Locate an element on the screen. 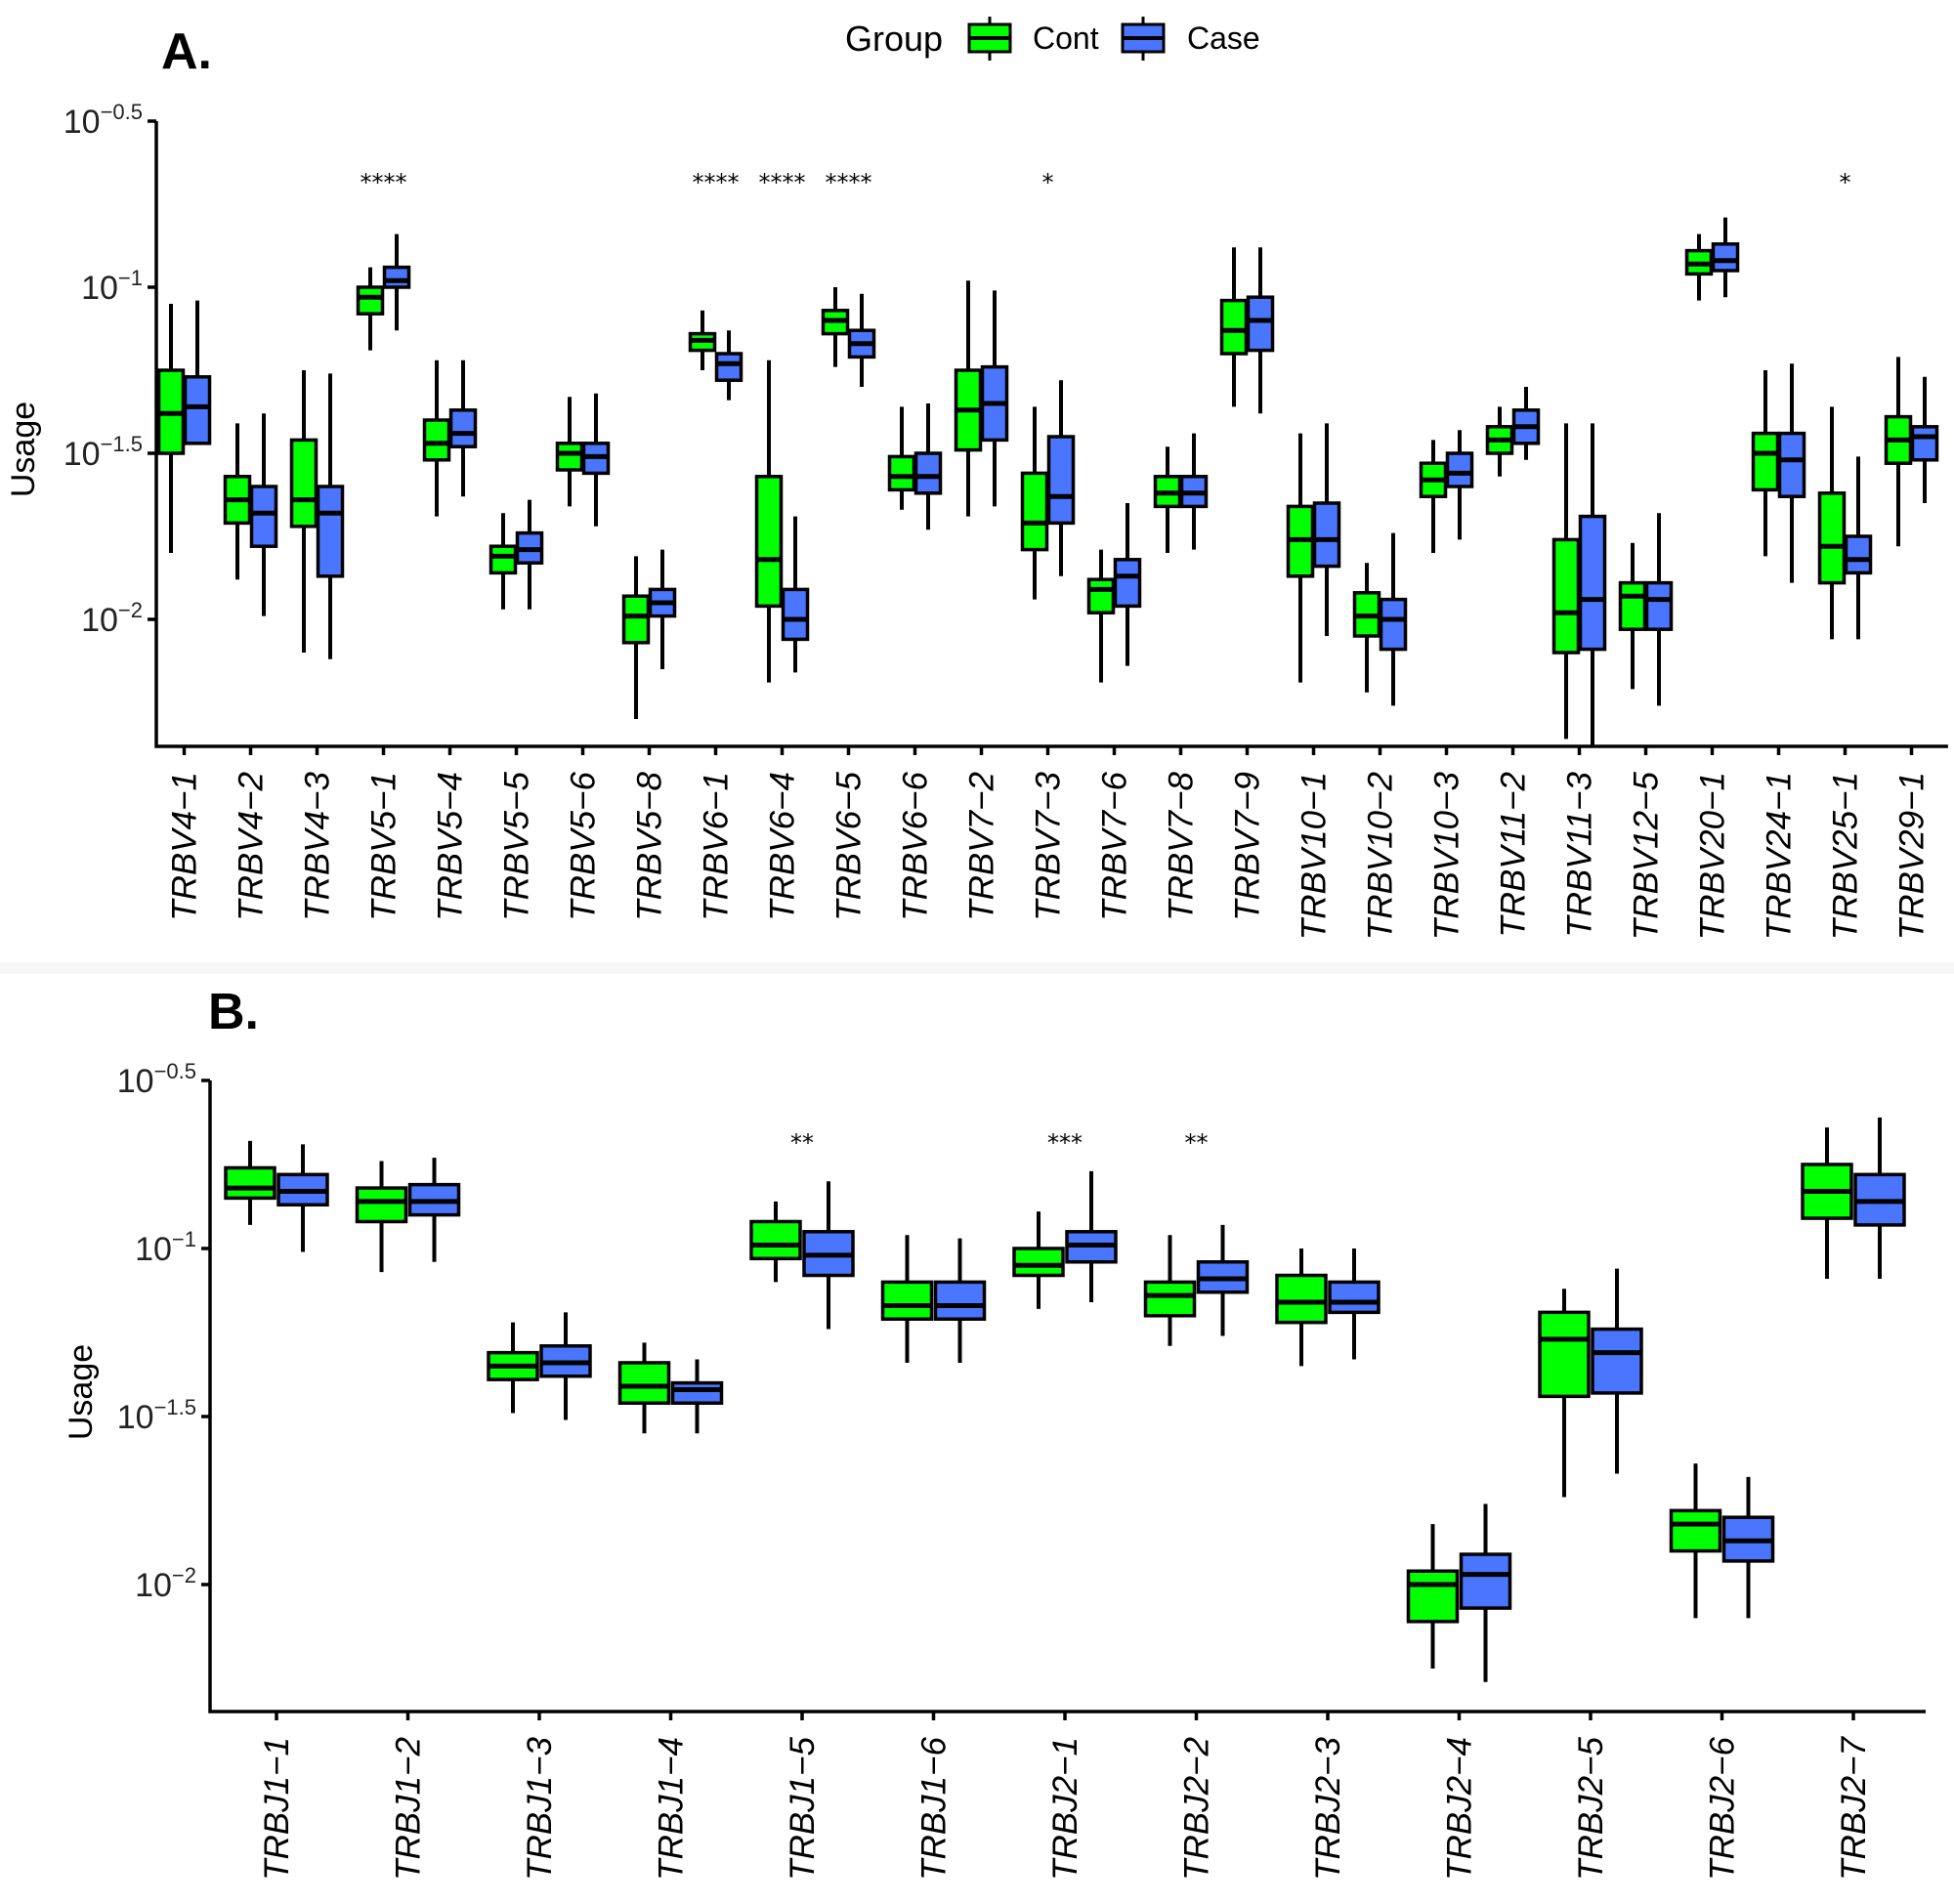 The width and height of the screenshot is (1954, 1904). legend-item-case: Case is located at coordinates (1190, 39).